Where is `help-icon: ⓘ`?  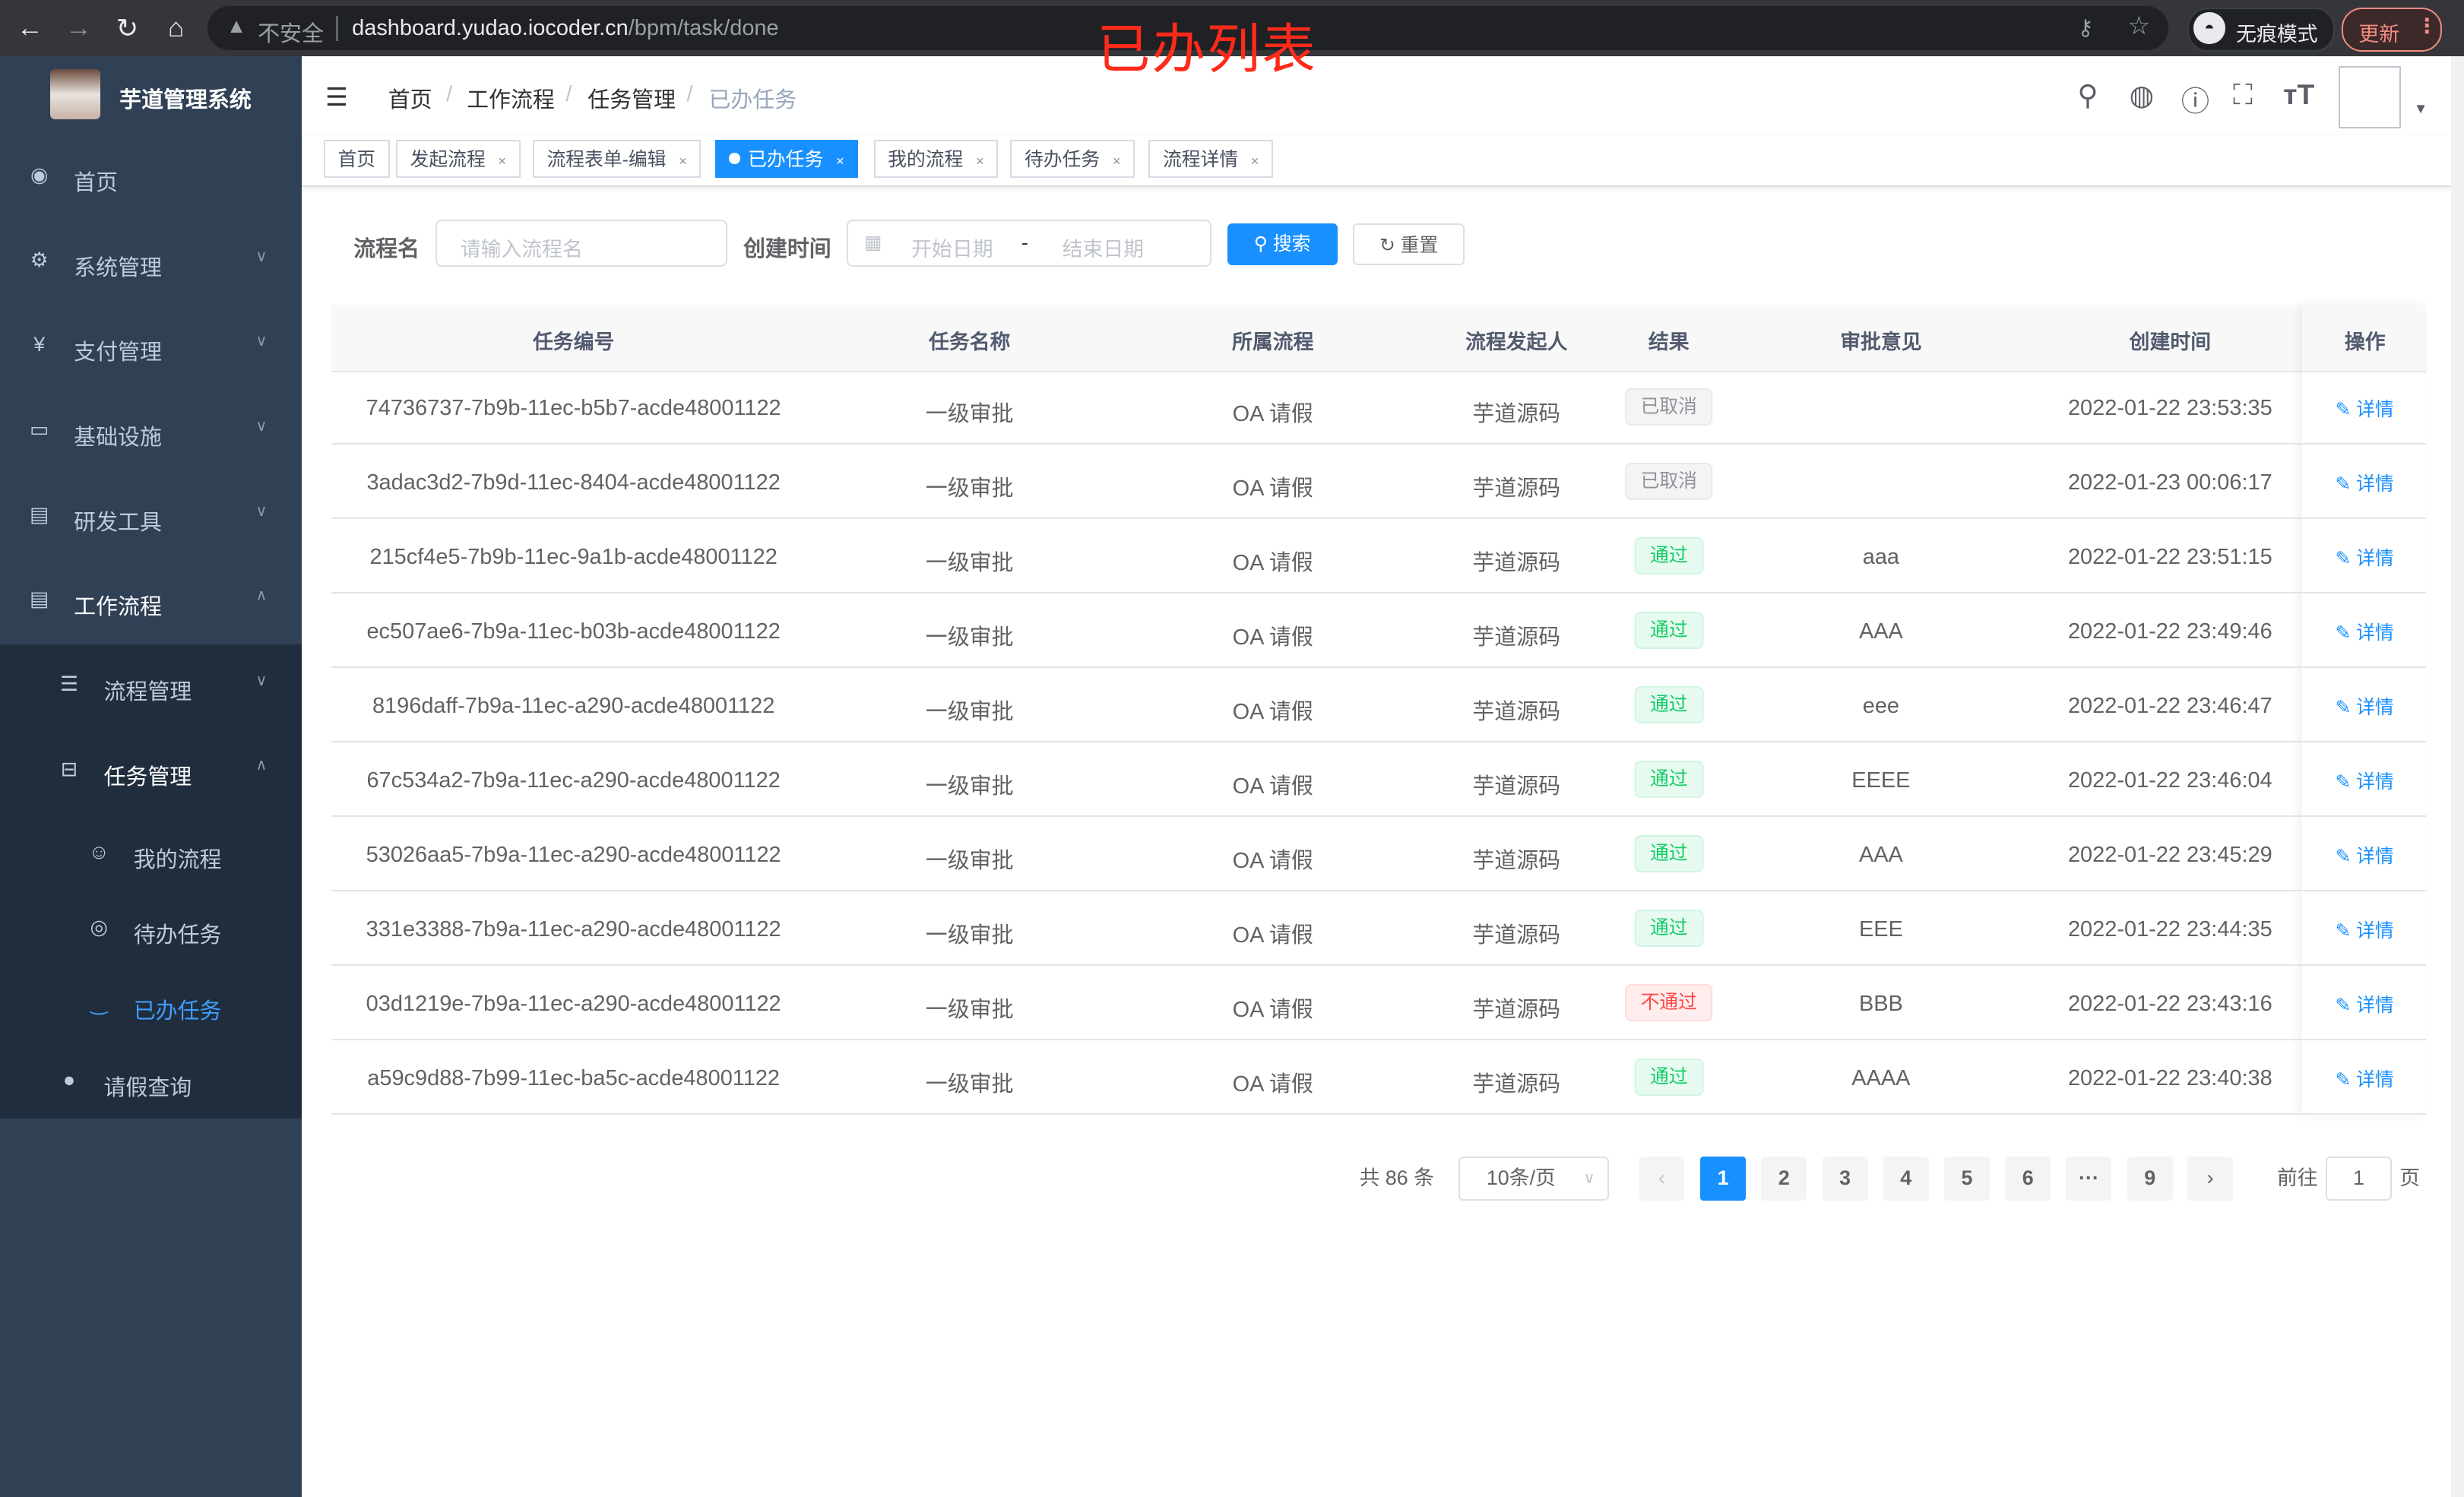
help-icon: ⓘ is located at coordinates (2195, 101).